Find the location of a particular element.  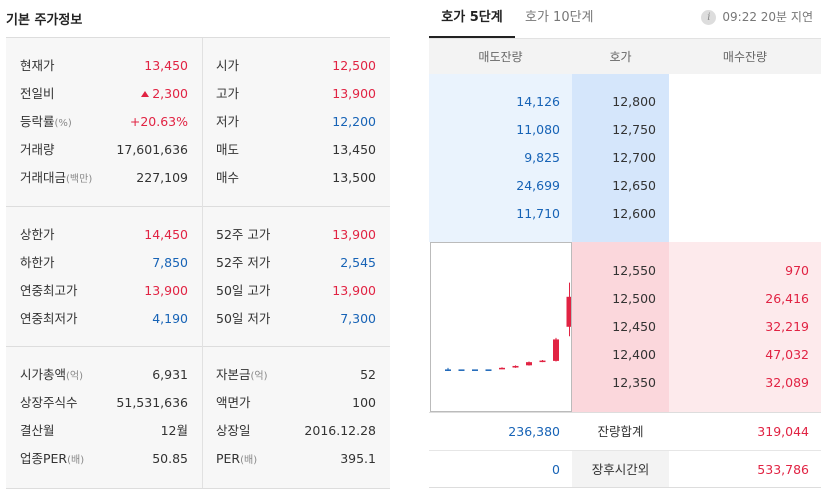

bid-row: 12,500 26,416 is located at coordinates (625, 299).